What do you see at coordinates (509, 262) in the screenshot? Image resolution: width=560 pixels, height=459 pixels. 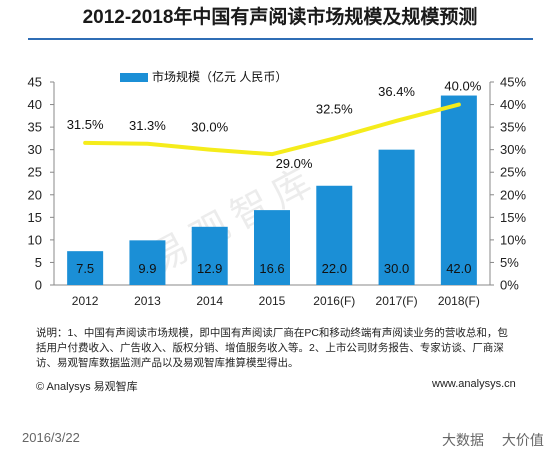 I see `y-right-tick-label: 5%` at bounding box center [509, 262].